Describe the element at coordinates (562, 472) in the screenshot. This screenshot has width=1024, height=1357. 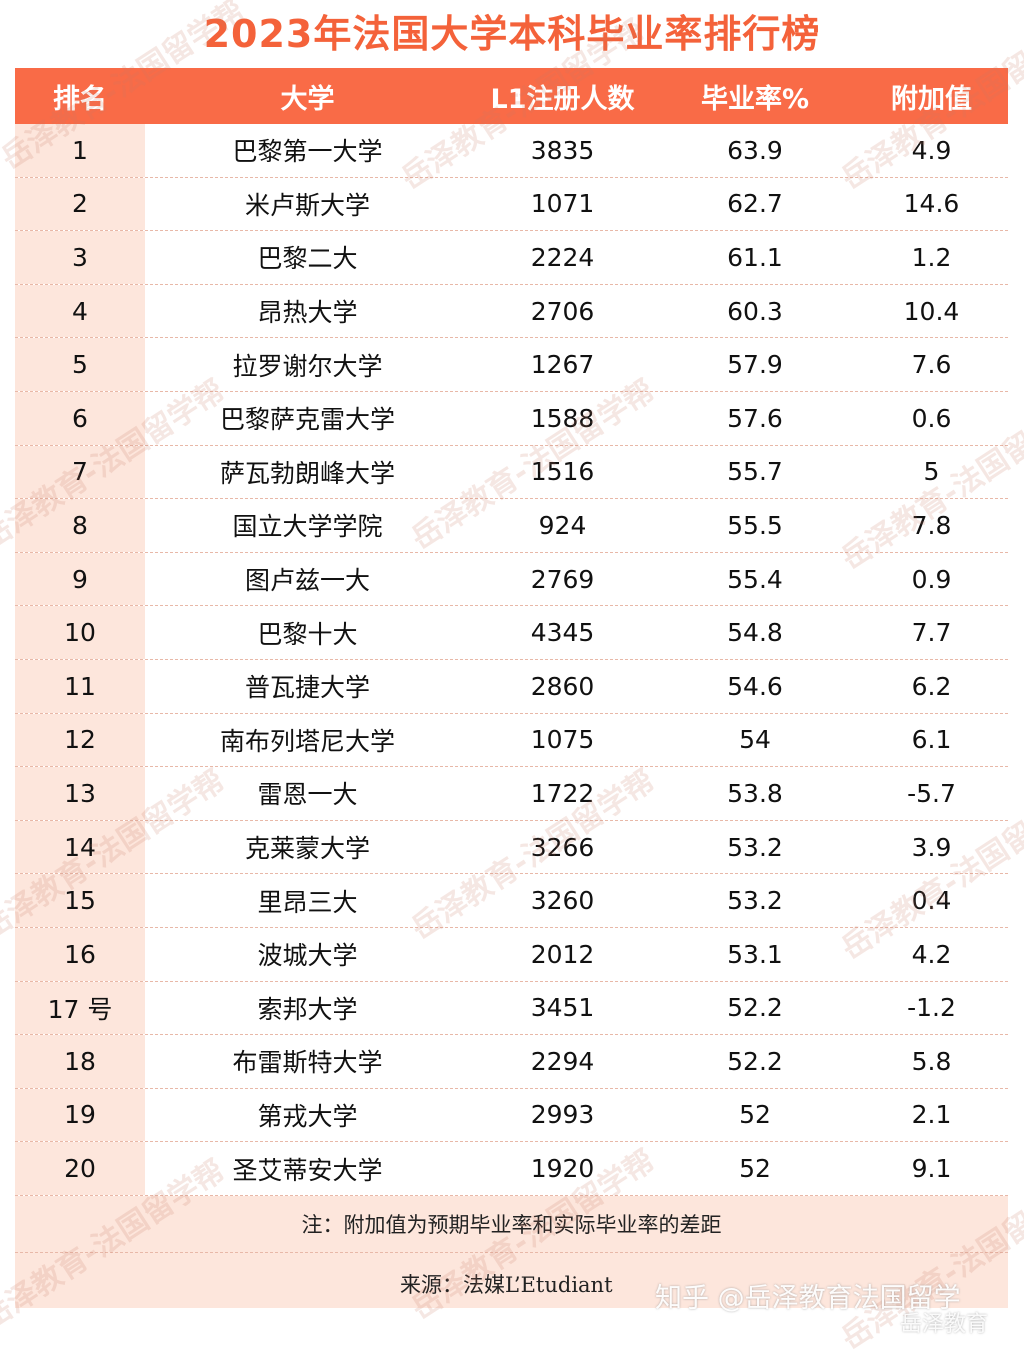
I see `cell-enrollment: 1516` at that location.